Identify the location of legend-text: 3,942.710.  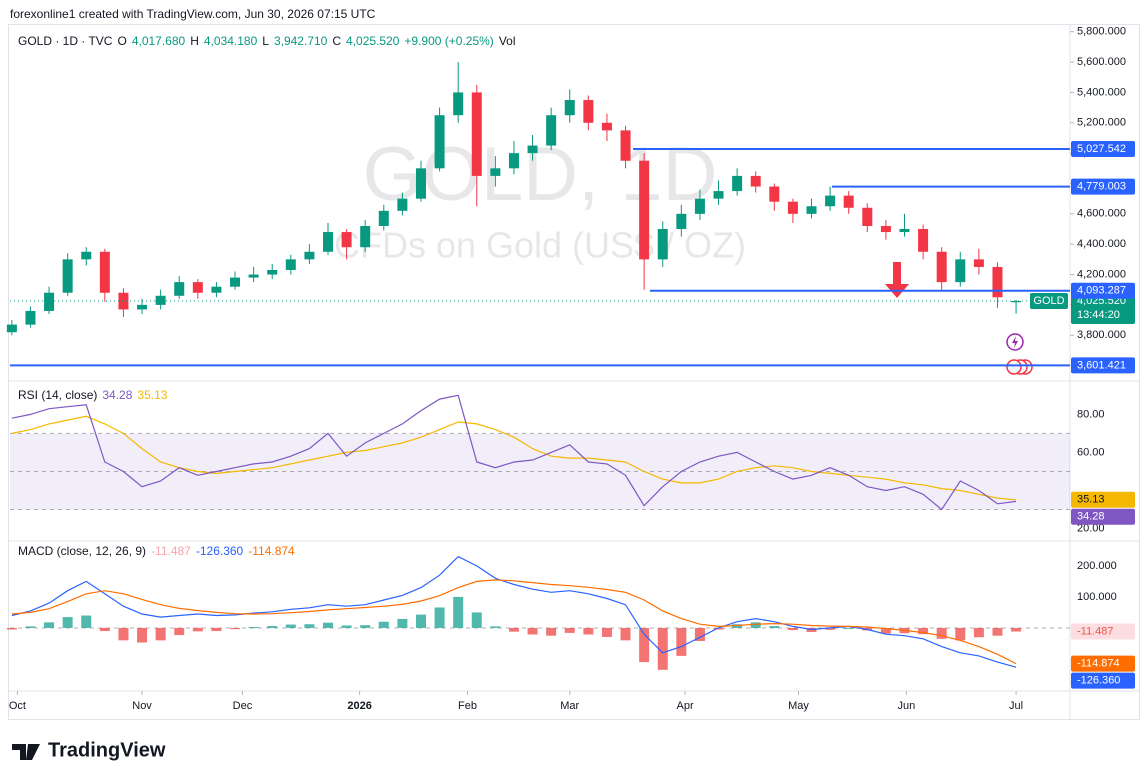
(301, 41).